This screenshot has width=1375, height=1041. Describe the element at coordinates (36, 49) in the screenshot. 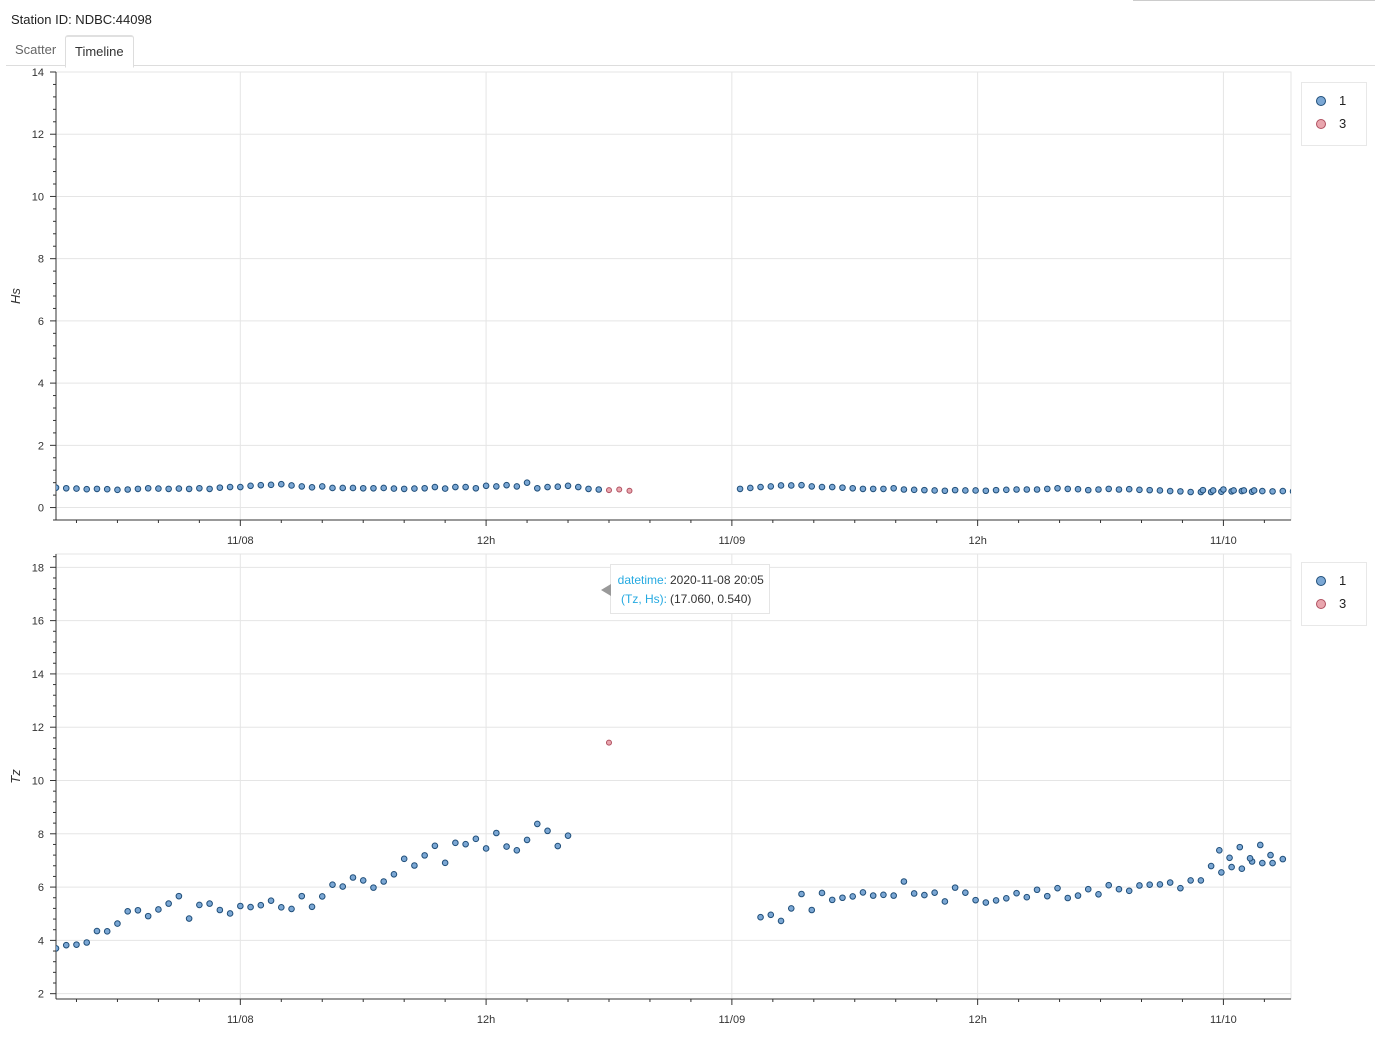

I see `tab-scatter: Scatter` at that location.